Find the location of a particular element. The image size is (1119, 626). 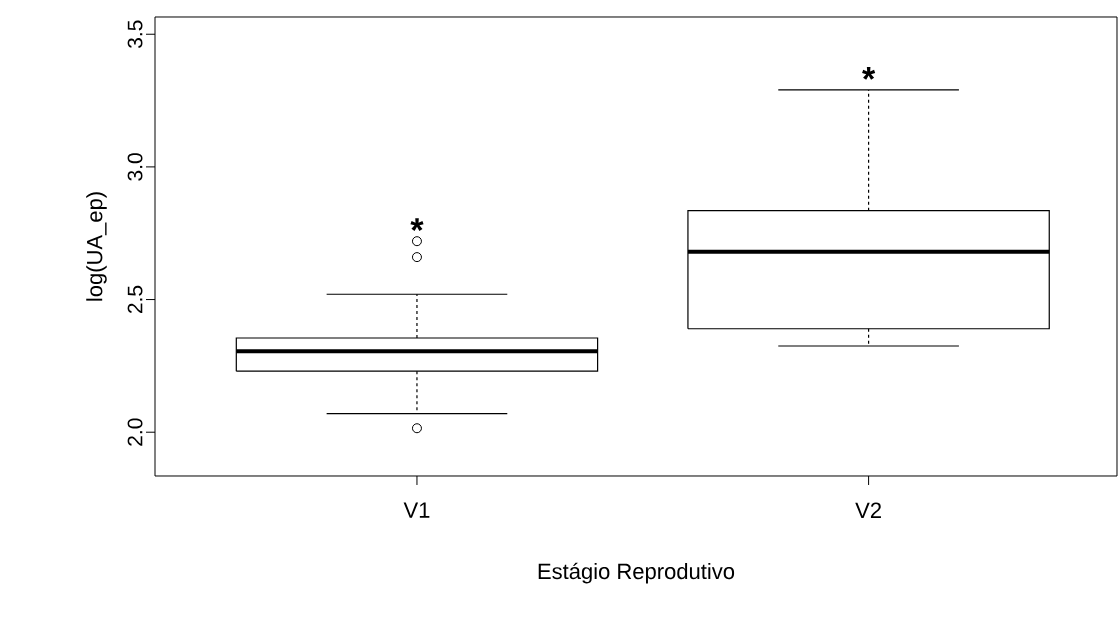

y-tick-label: 2.0 is located at coordinates (135, 432).